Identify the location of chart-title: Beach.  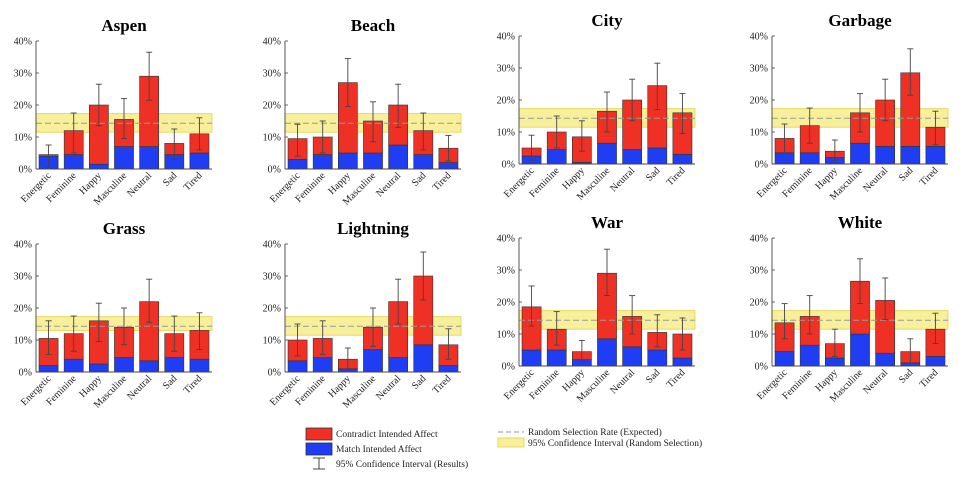
(373, 25).